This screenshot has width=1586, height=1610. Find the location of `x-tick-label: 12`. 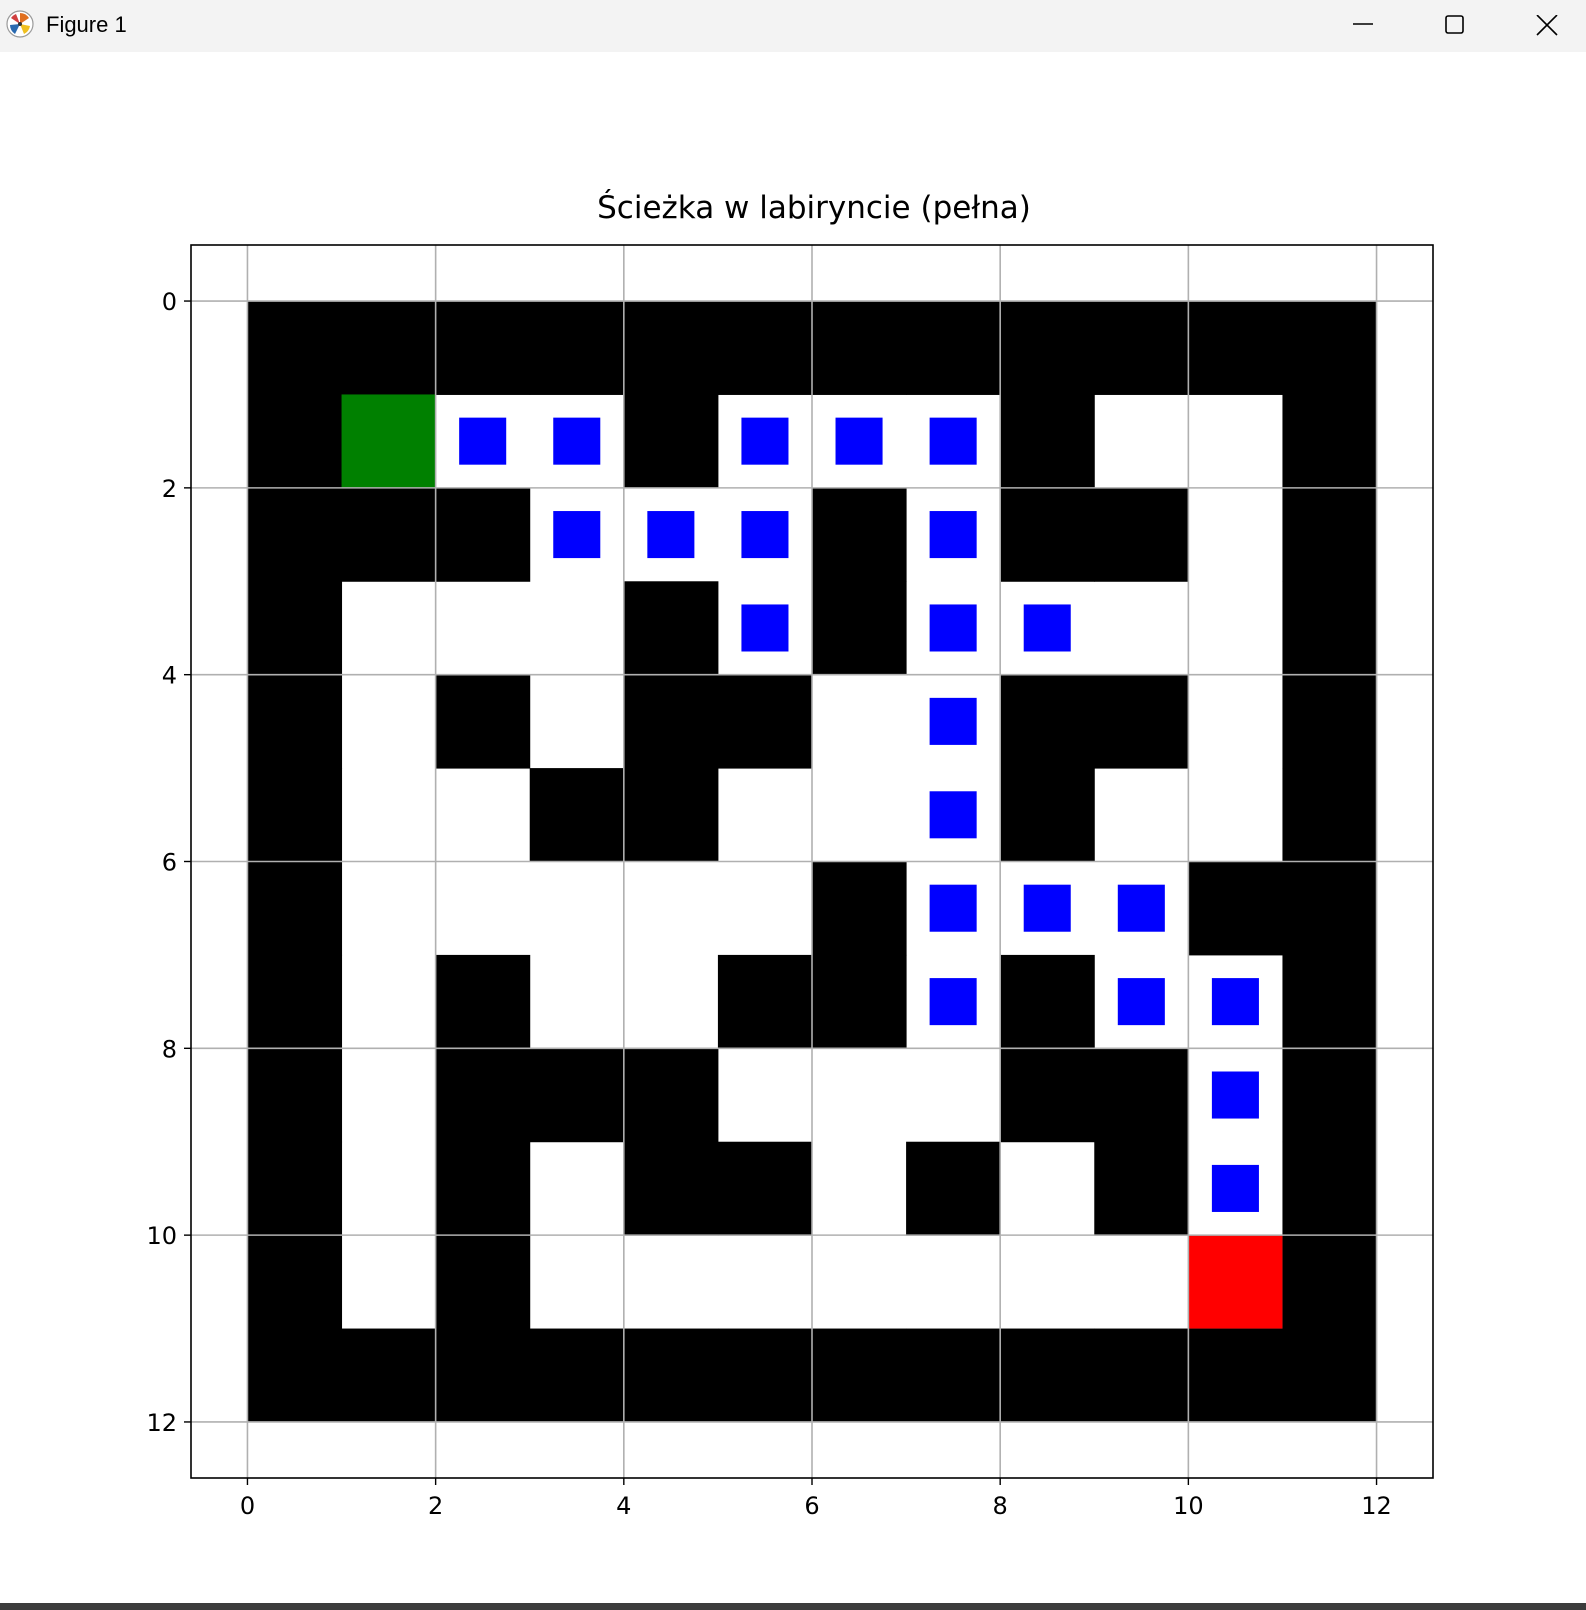

x-tick-label: 12 is located at coordinates (1376, 1506).